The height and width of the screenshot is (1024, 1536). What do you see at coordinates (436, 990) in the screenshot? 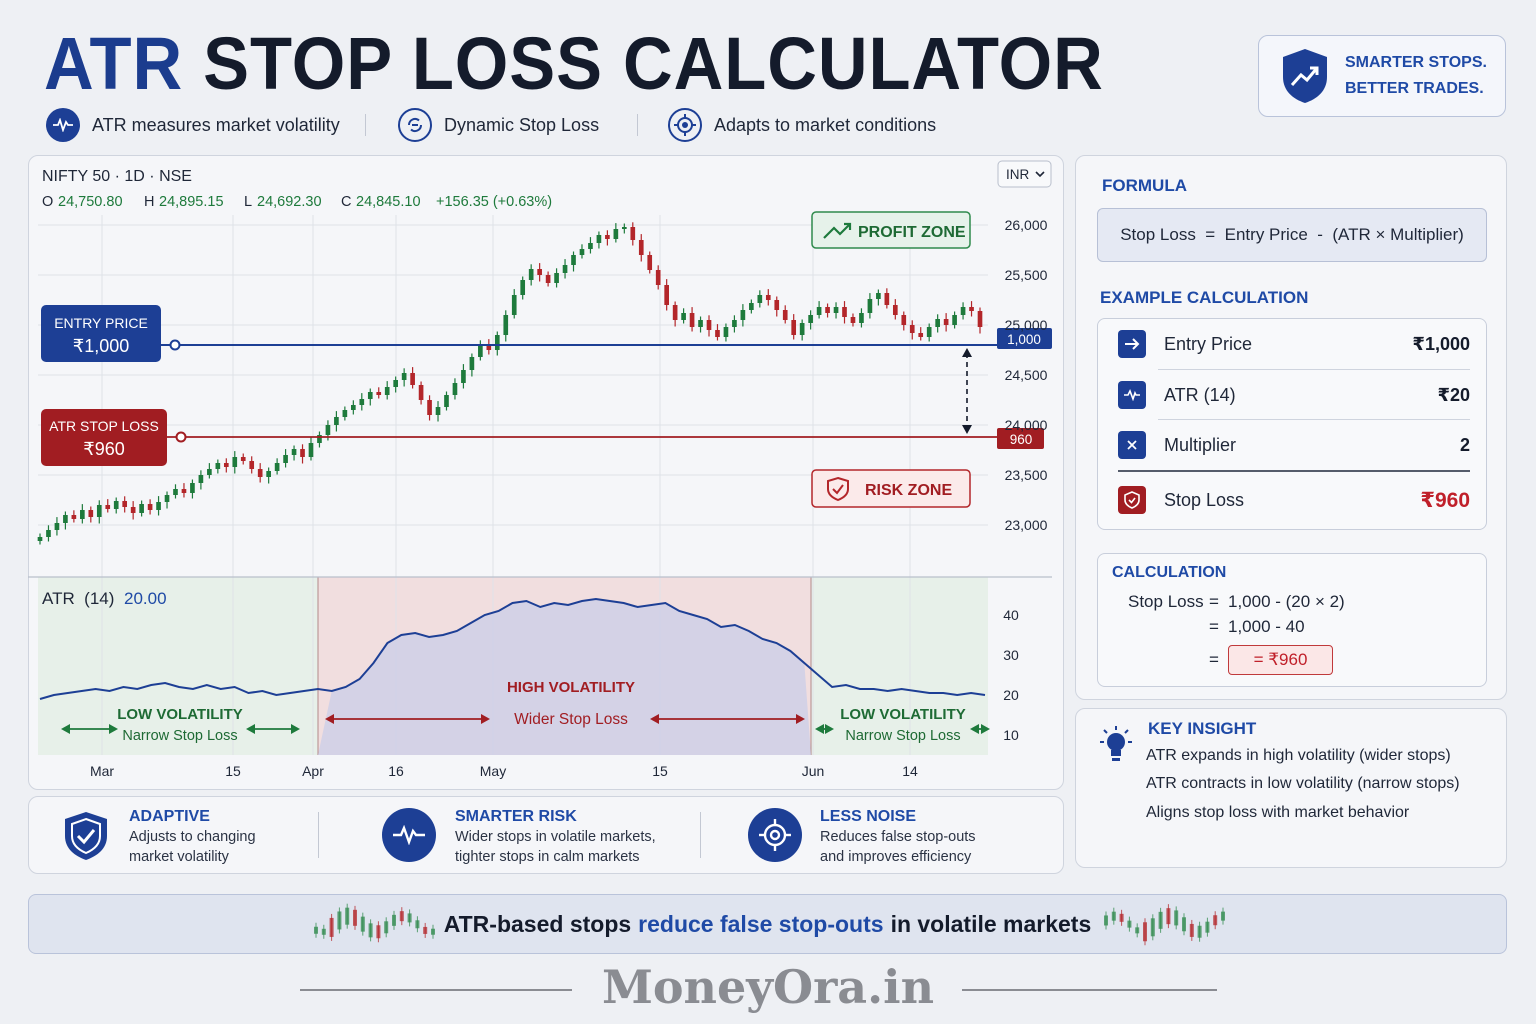
I see `brand-rule-left` at bounding box center [436, 990].